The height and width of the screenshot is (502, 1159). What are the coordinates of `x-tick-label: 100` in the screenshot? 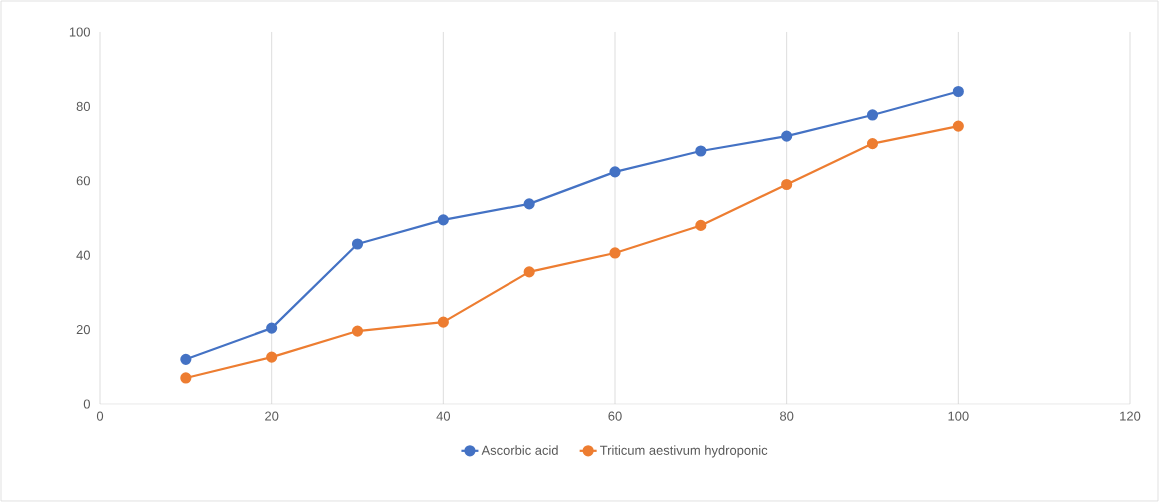 It's located at (958, 416).